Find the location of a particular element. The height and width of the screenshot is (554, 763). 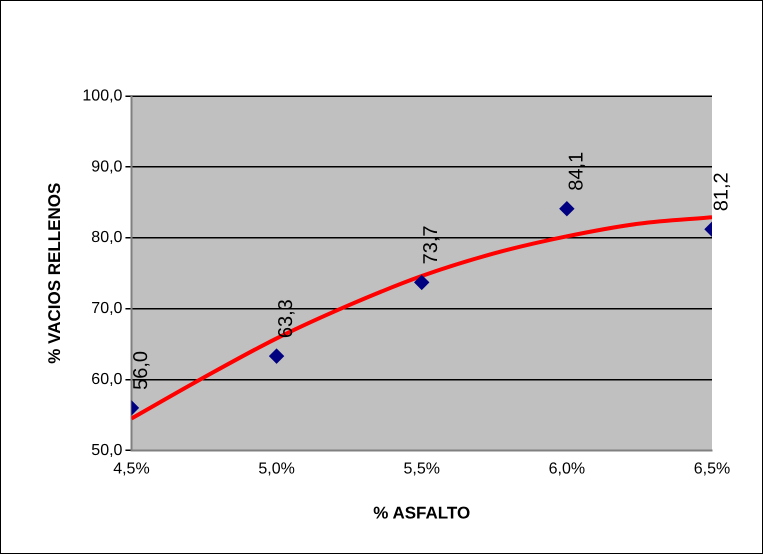

y-tick-label: 80,0 is located at coordinates (107, 237).